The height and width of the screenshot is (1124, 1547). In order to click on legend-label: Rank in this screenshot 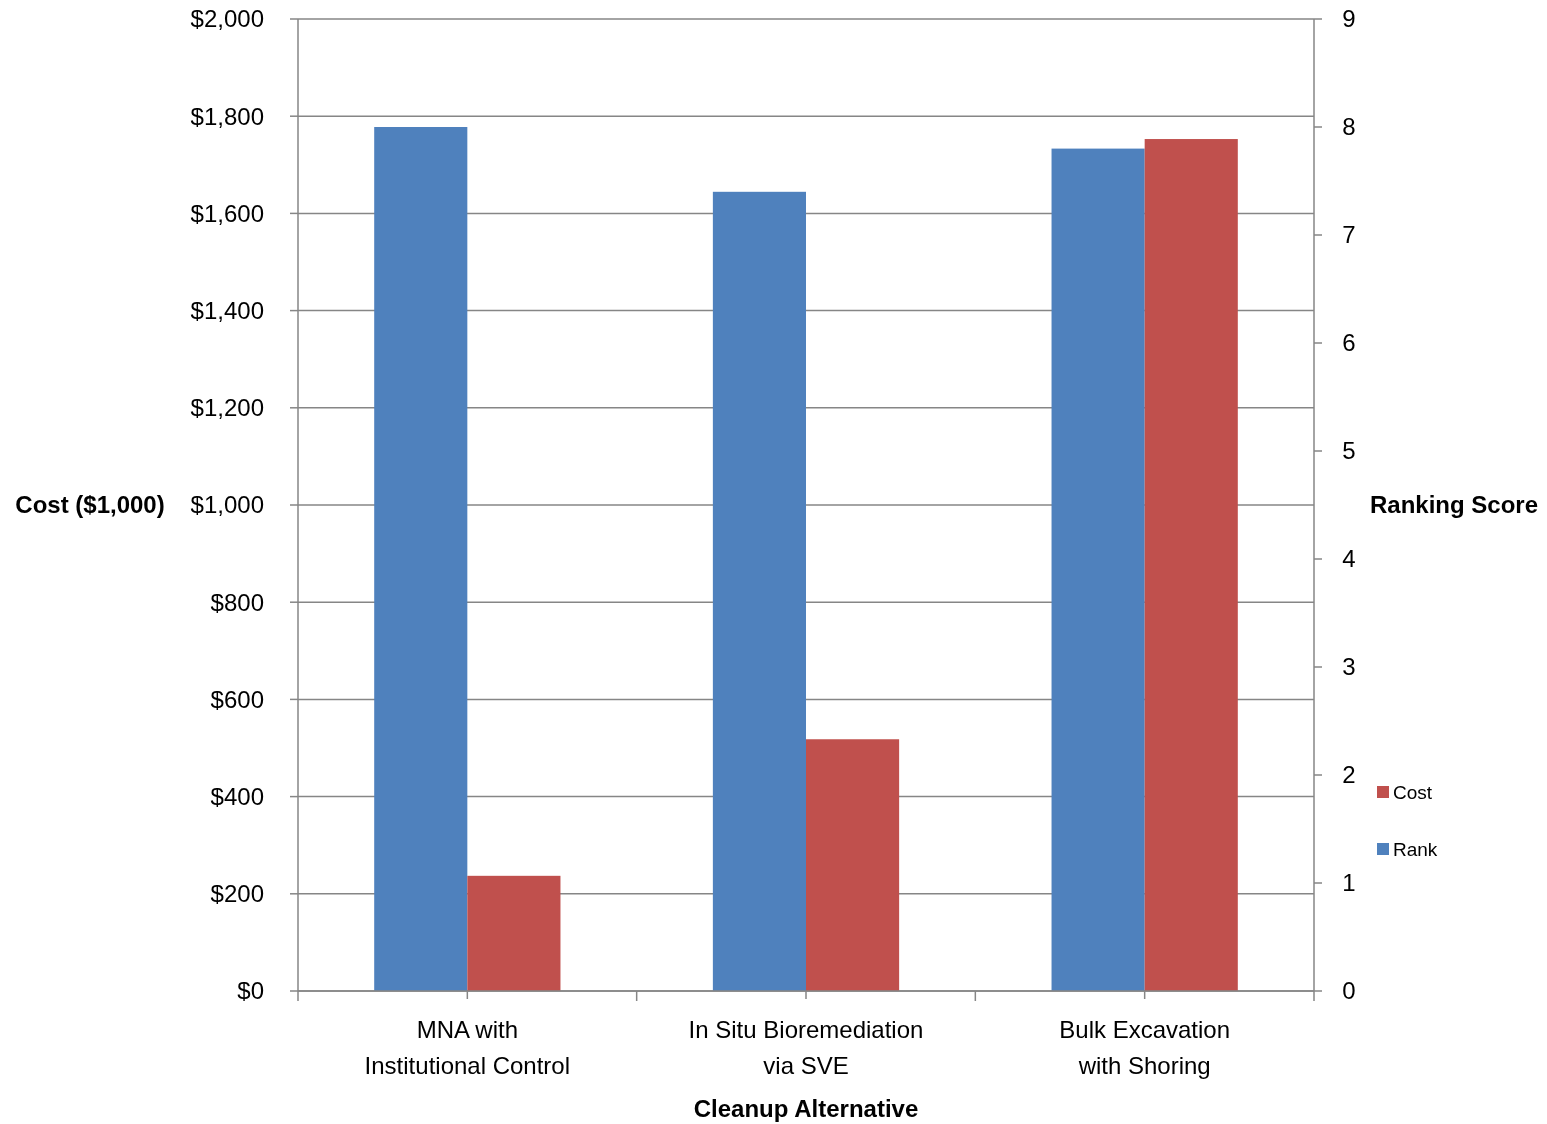, I will do `click(1415, 849)`.